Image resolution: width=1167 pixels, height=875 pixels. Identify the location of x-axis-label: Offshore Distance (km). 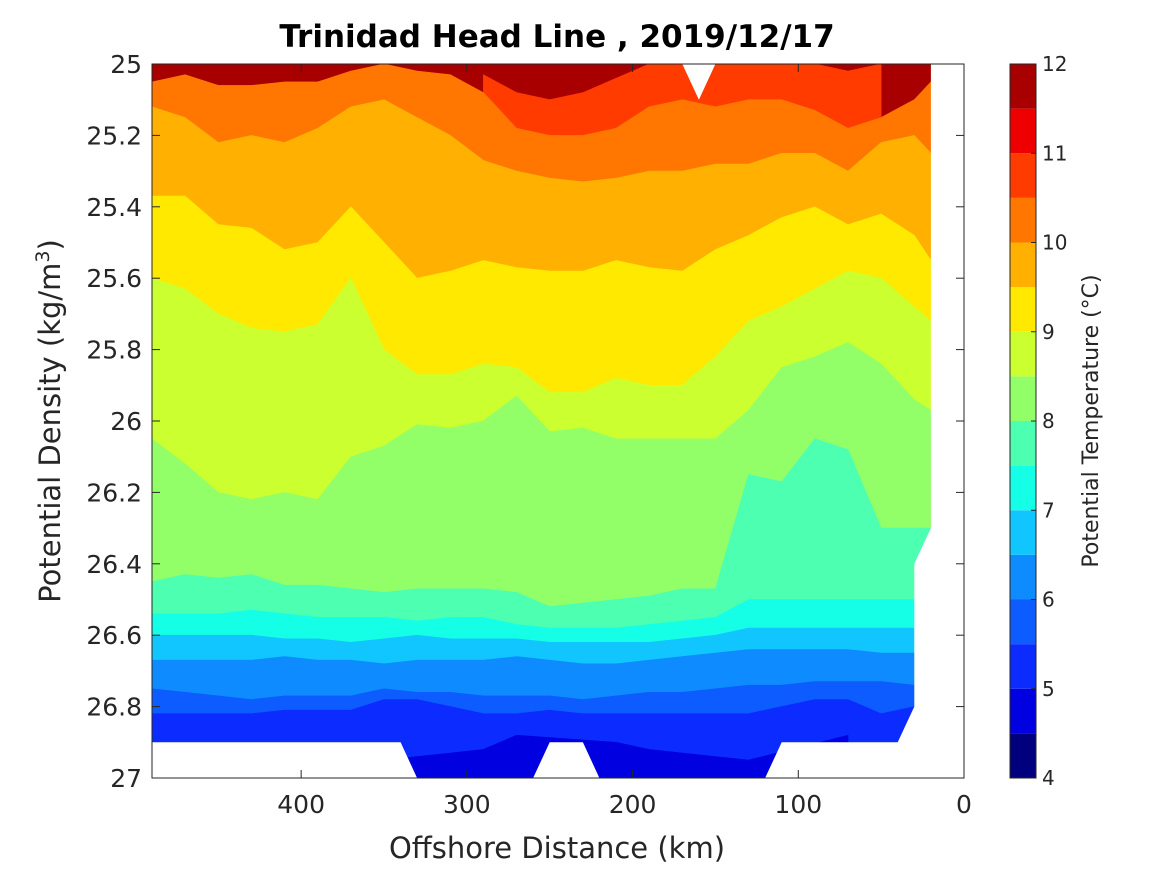
(557, 848).